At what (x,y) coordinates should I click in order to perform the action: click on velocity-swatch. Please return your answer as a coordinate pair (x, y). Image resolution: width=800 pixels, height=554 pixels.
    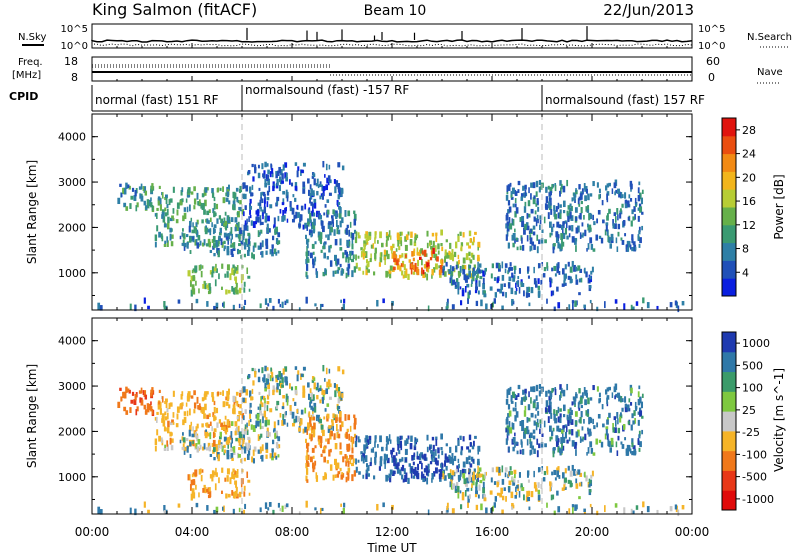
    Looking at the image, I should click on (729, 401).